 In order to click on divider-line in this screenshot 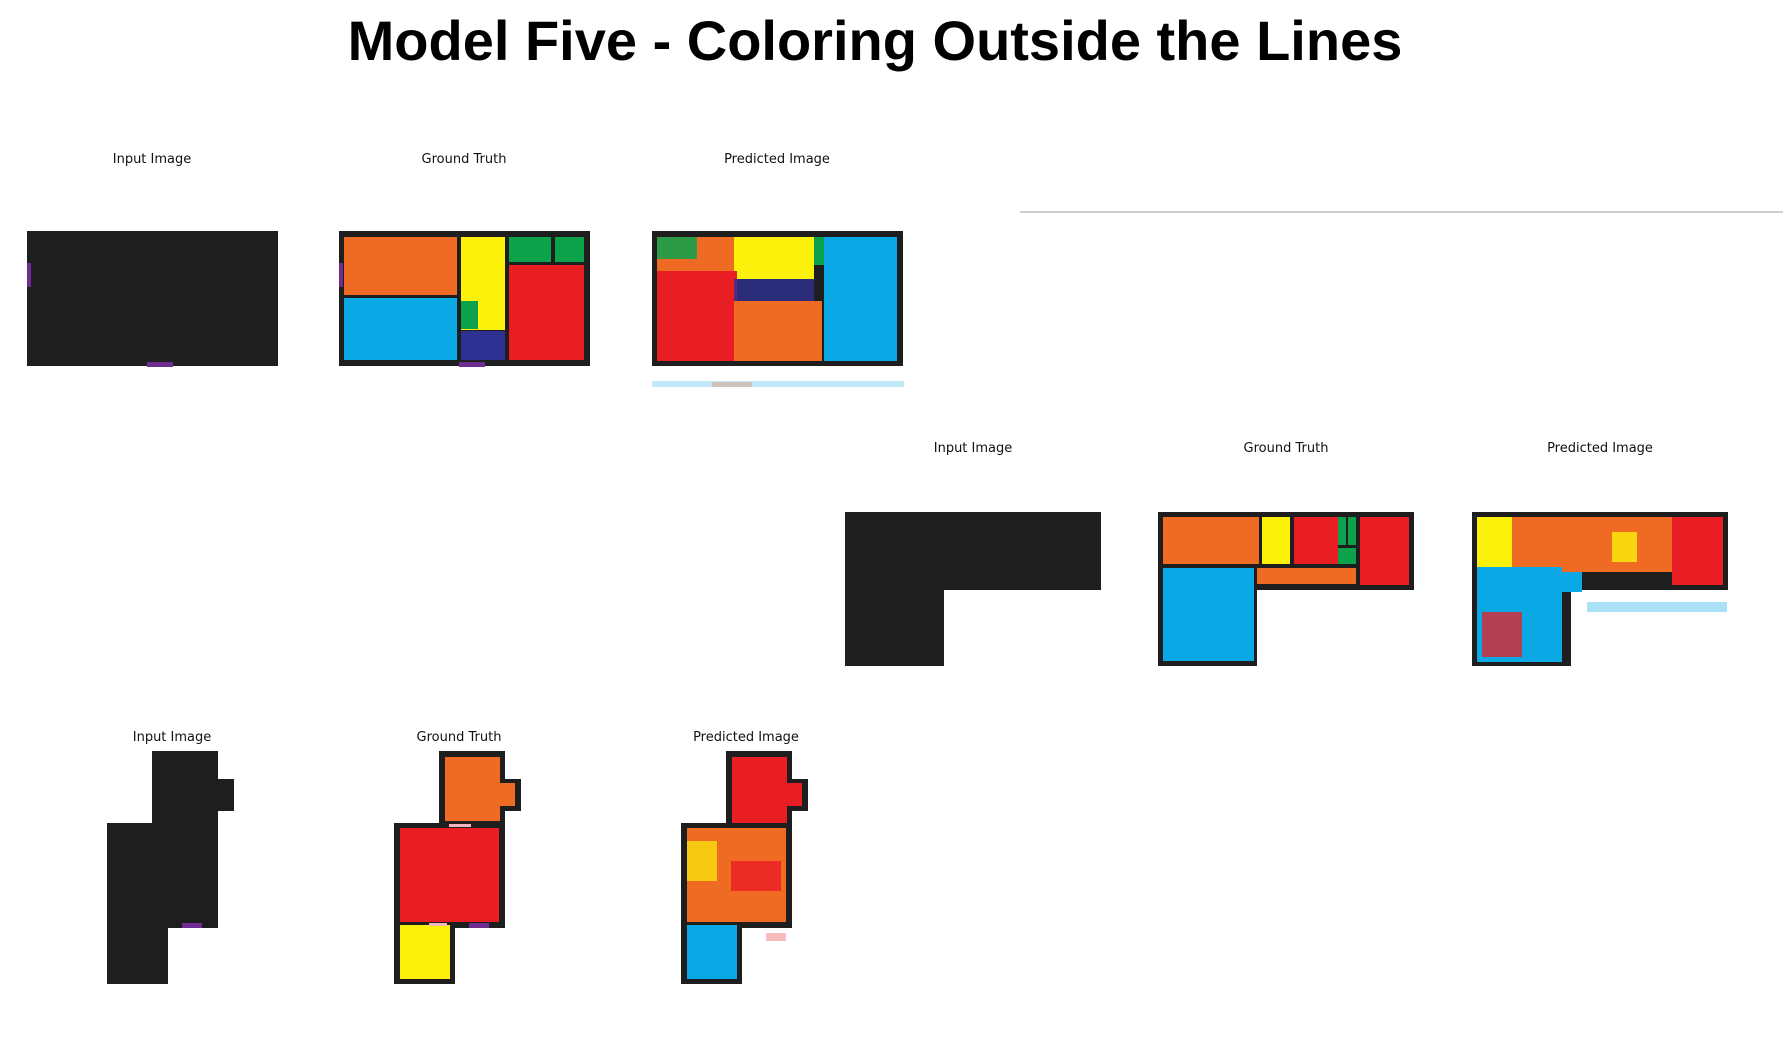, I will do `click(1401, 212)`.